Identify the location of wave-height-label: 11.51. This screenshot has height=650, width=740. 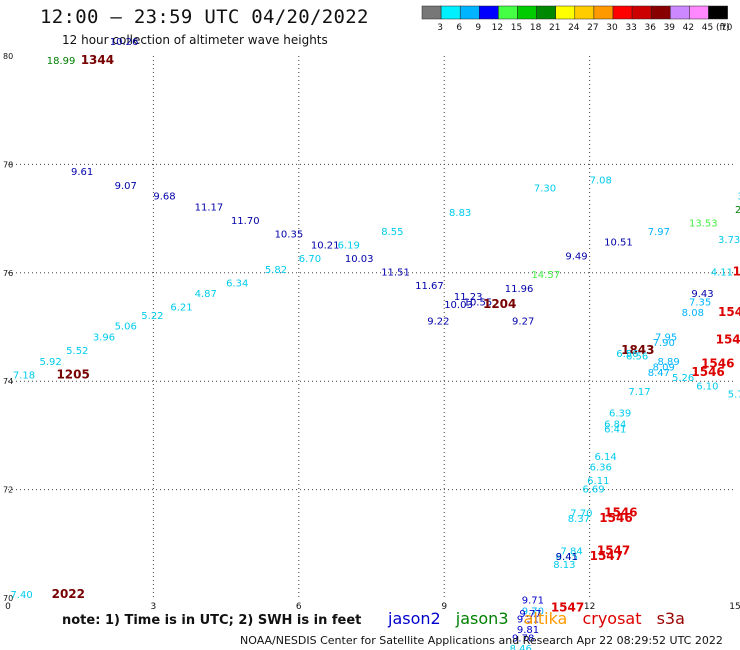
(395, 273).